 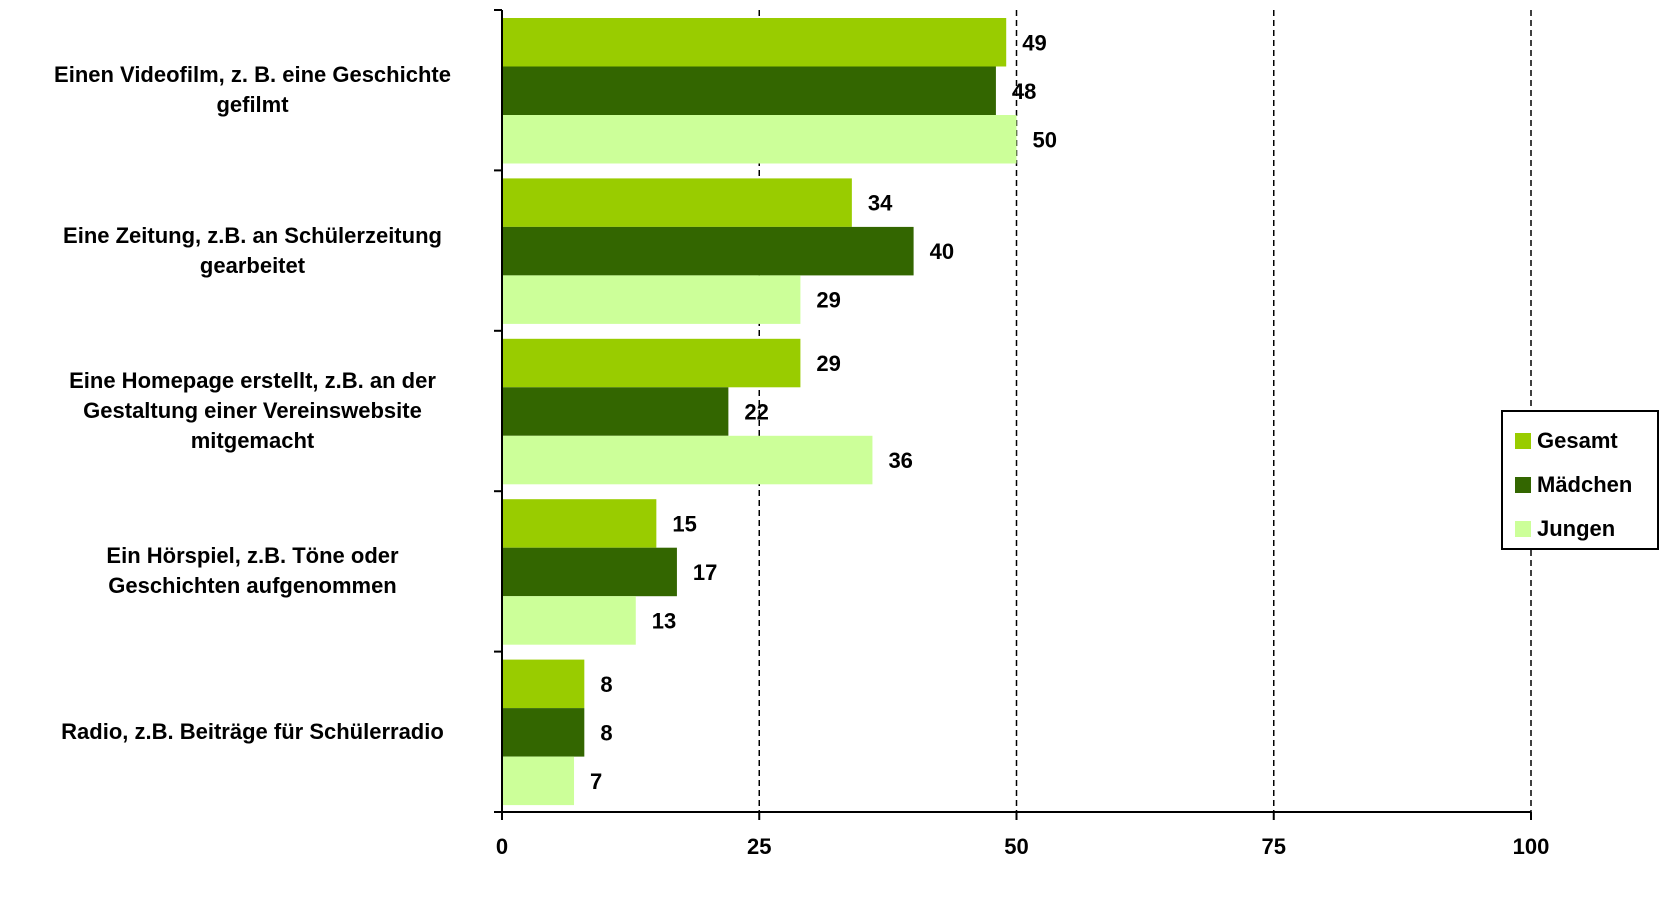 What do you see at coordinates (252, 731) in the screenshot?
I see `category-label-4: Radio, z.B. Beiträge für Schülerradio` at bounding box center [252, 731].